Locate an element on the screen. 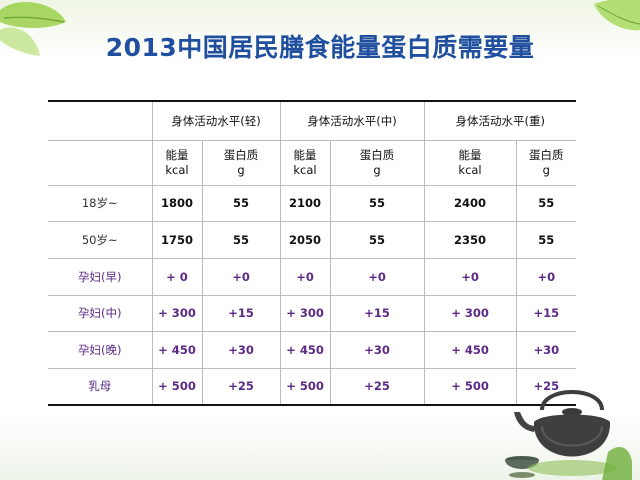 The height and width of the screenshot is (480, 640). group-header-heavy: 身体活动水平(重) is located at coordinates (500, 121).